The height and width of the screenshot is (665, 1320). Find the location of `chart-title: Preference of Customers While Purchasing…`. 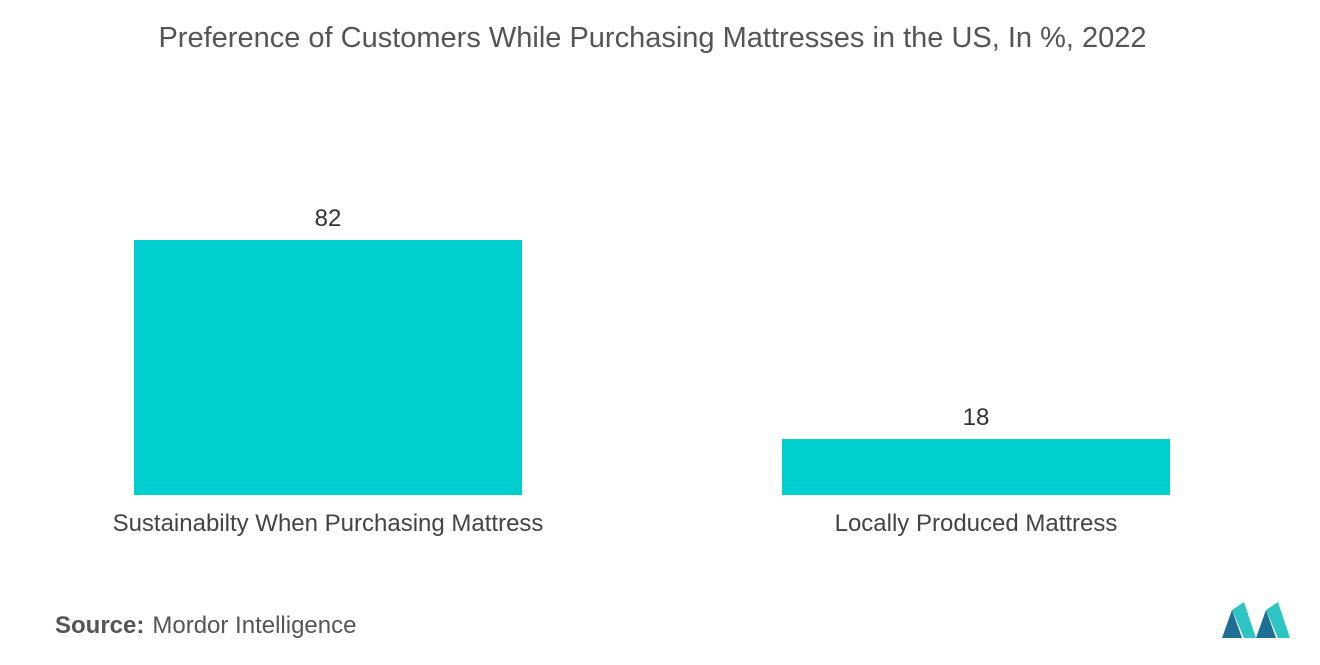

chart-title: Preference of Customers While Purchasing… is located at coordinates (652, 38).